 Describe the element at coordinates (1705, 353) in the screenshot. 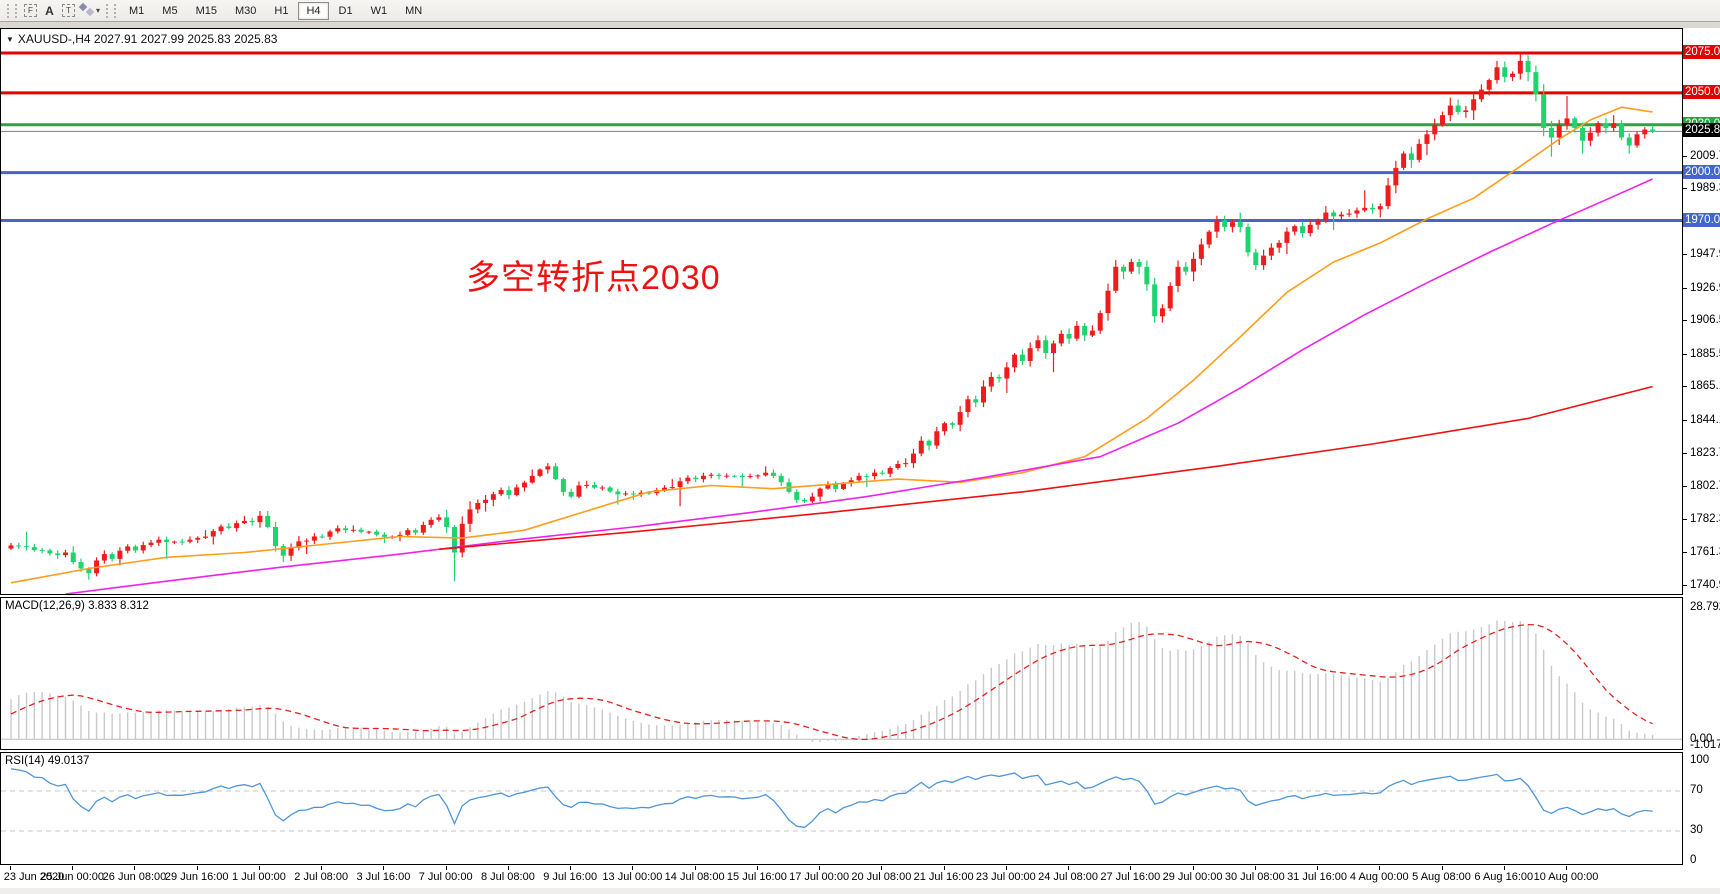

I see `price-tick-label: 1885.50` at that location.